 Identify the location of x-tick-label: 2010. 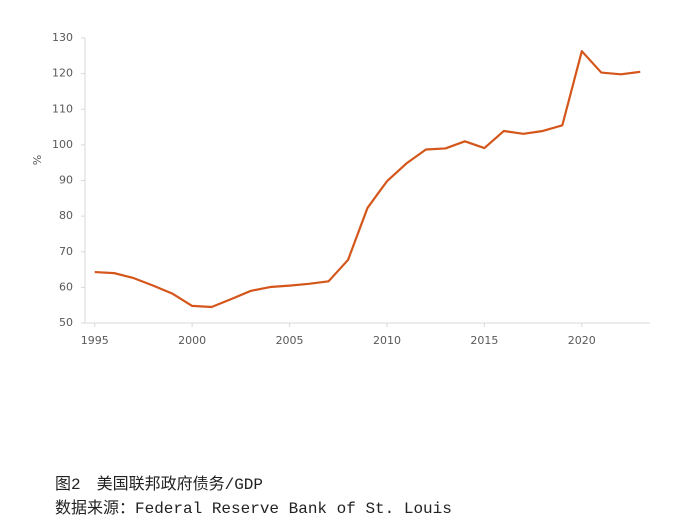
(387, 340).